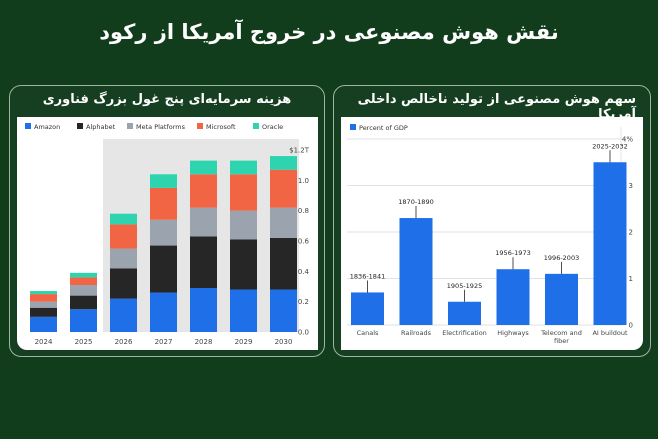  I want to click on bar-microsoft-2028, so click(203, 191).